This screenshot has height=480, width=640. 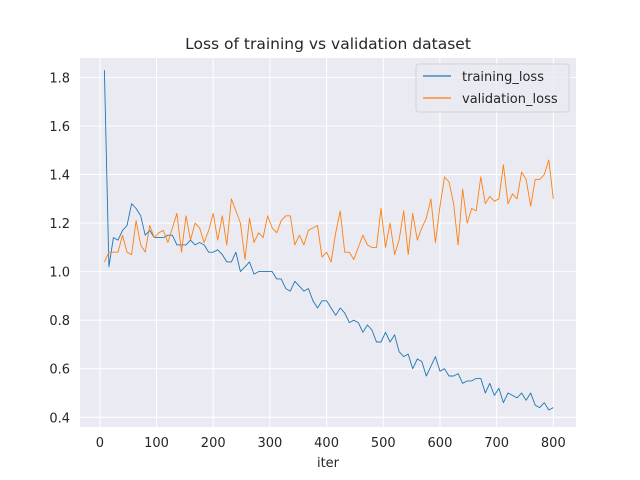 What do you see at coordinates (510, 99) in the screenshot?
I see `legend-label-validation_loss: validation_loss` at bounding box center [510, 99].